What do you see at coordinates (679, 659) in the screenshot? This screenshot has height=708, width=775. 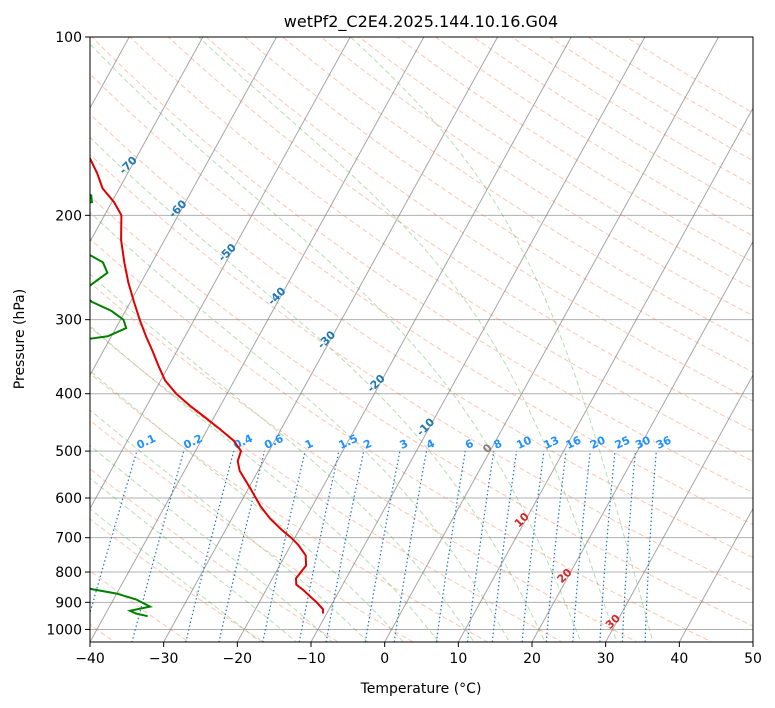 I see `x-tick-label: 40` at bounding box center [679, 659].